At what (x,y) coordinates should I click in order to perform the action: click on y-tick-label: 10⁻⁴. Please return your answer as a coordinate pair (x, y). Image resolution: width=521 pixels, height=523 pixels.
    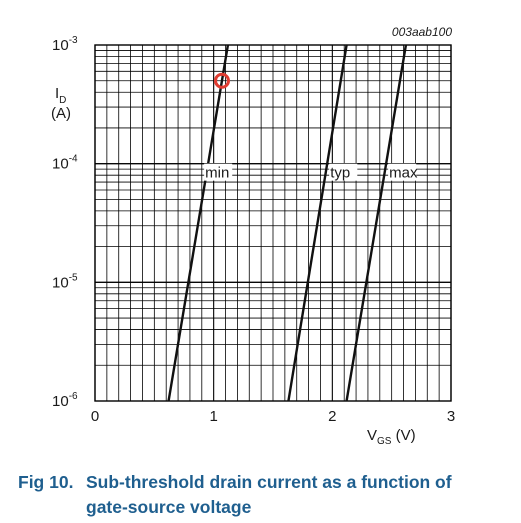
    Looking at the image, I should click on (65, 163).